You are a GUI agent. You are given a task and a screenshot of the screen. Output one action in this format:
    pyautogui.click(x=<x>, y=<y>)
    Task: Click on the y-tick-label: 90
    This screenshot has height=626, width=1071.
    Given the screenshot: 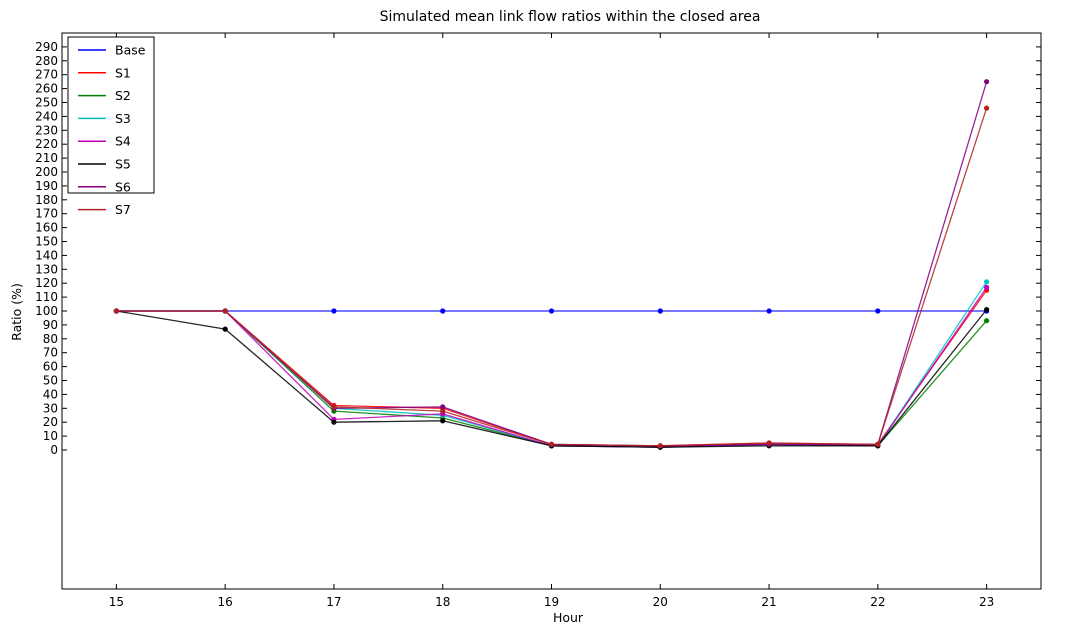 What is the action you would take?
    pyautogui.click(x=50, y=325)
    